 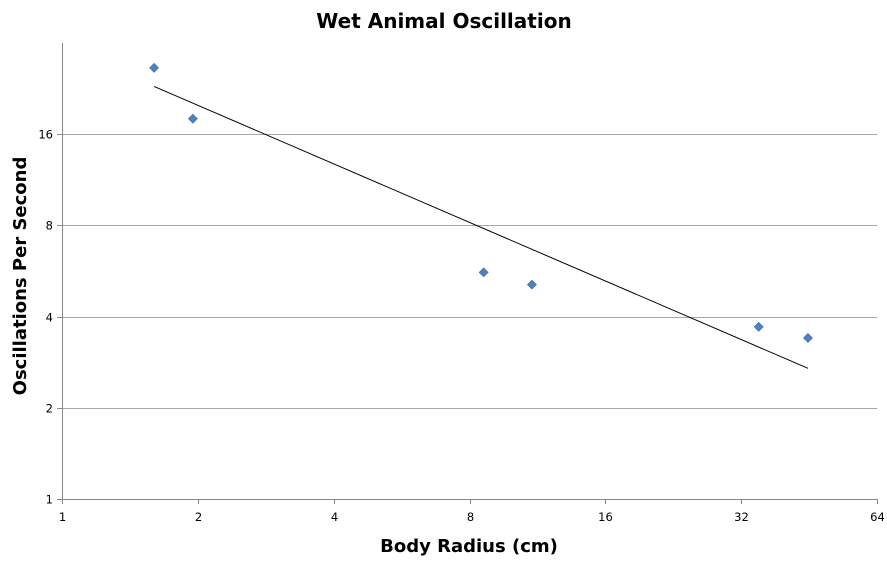 What do you see at coordinates (49, 226) in the screenshot?
I see `y-tick-label: 8` at bounding box center [49, 226].